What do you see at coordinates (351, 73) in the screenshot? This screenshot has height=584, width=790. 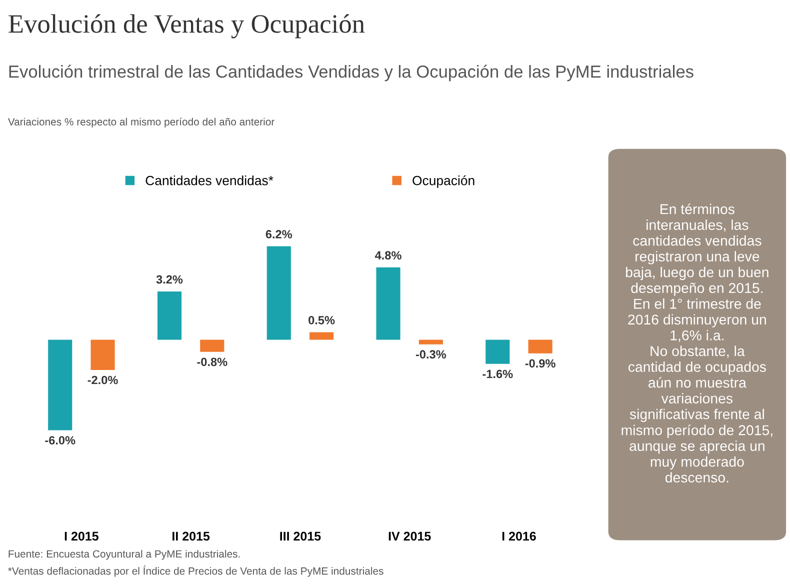 I see `chart-subtitle: Evolución trimestral de las Cantidades Vendidas y la Ocupación de las PyME industriales` at bounding box center [351, 73].